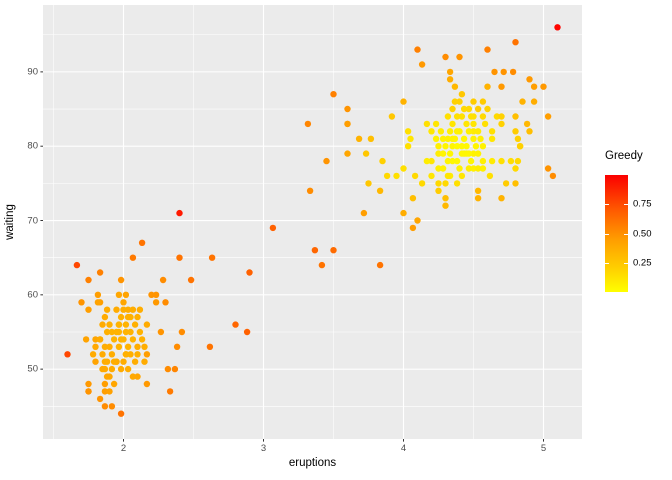  What do you see at coordinates (543, 448) in the screenshot?
I see `x-tick-label: 5` at bounding box center [543, 448].